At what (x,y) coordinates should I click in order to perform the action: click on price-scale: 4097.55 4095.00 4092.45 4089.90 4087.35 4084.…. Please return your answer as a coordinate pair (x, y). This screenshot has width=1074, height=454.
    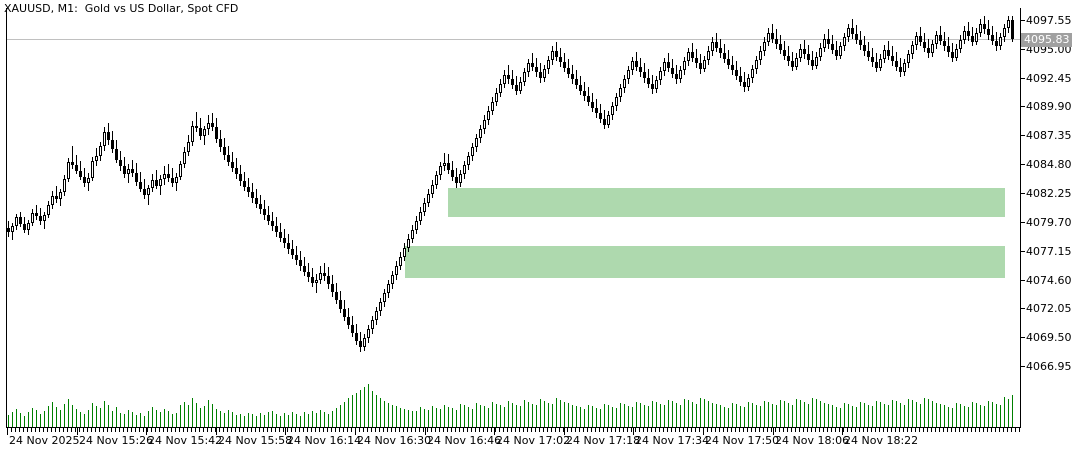
    Looking at the image, I should click on (1047, 218).